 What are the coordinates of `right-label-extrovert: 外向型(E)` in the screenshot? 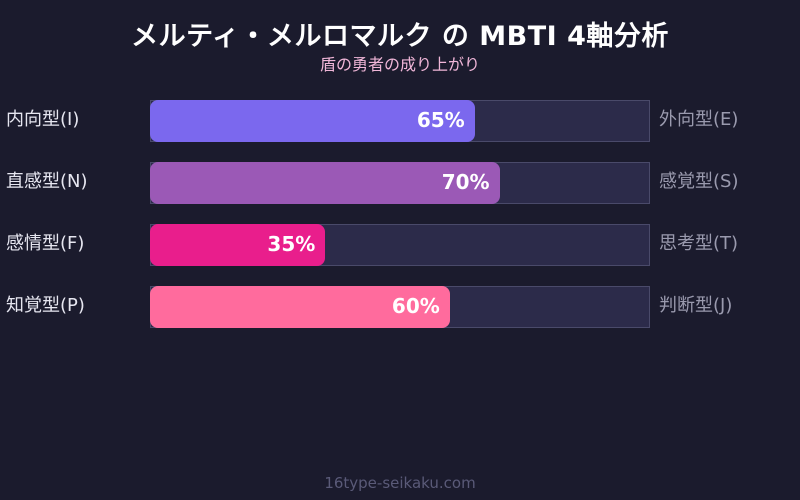 It's located at (699, 119).